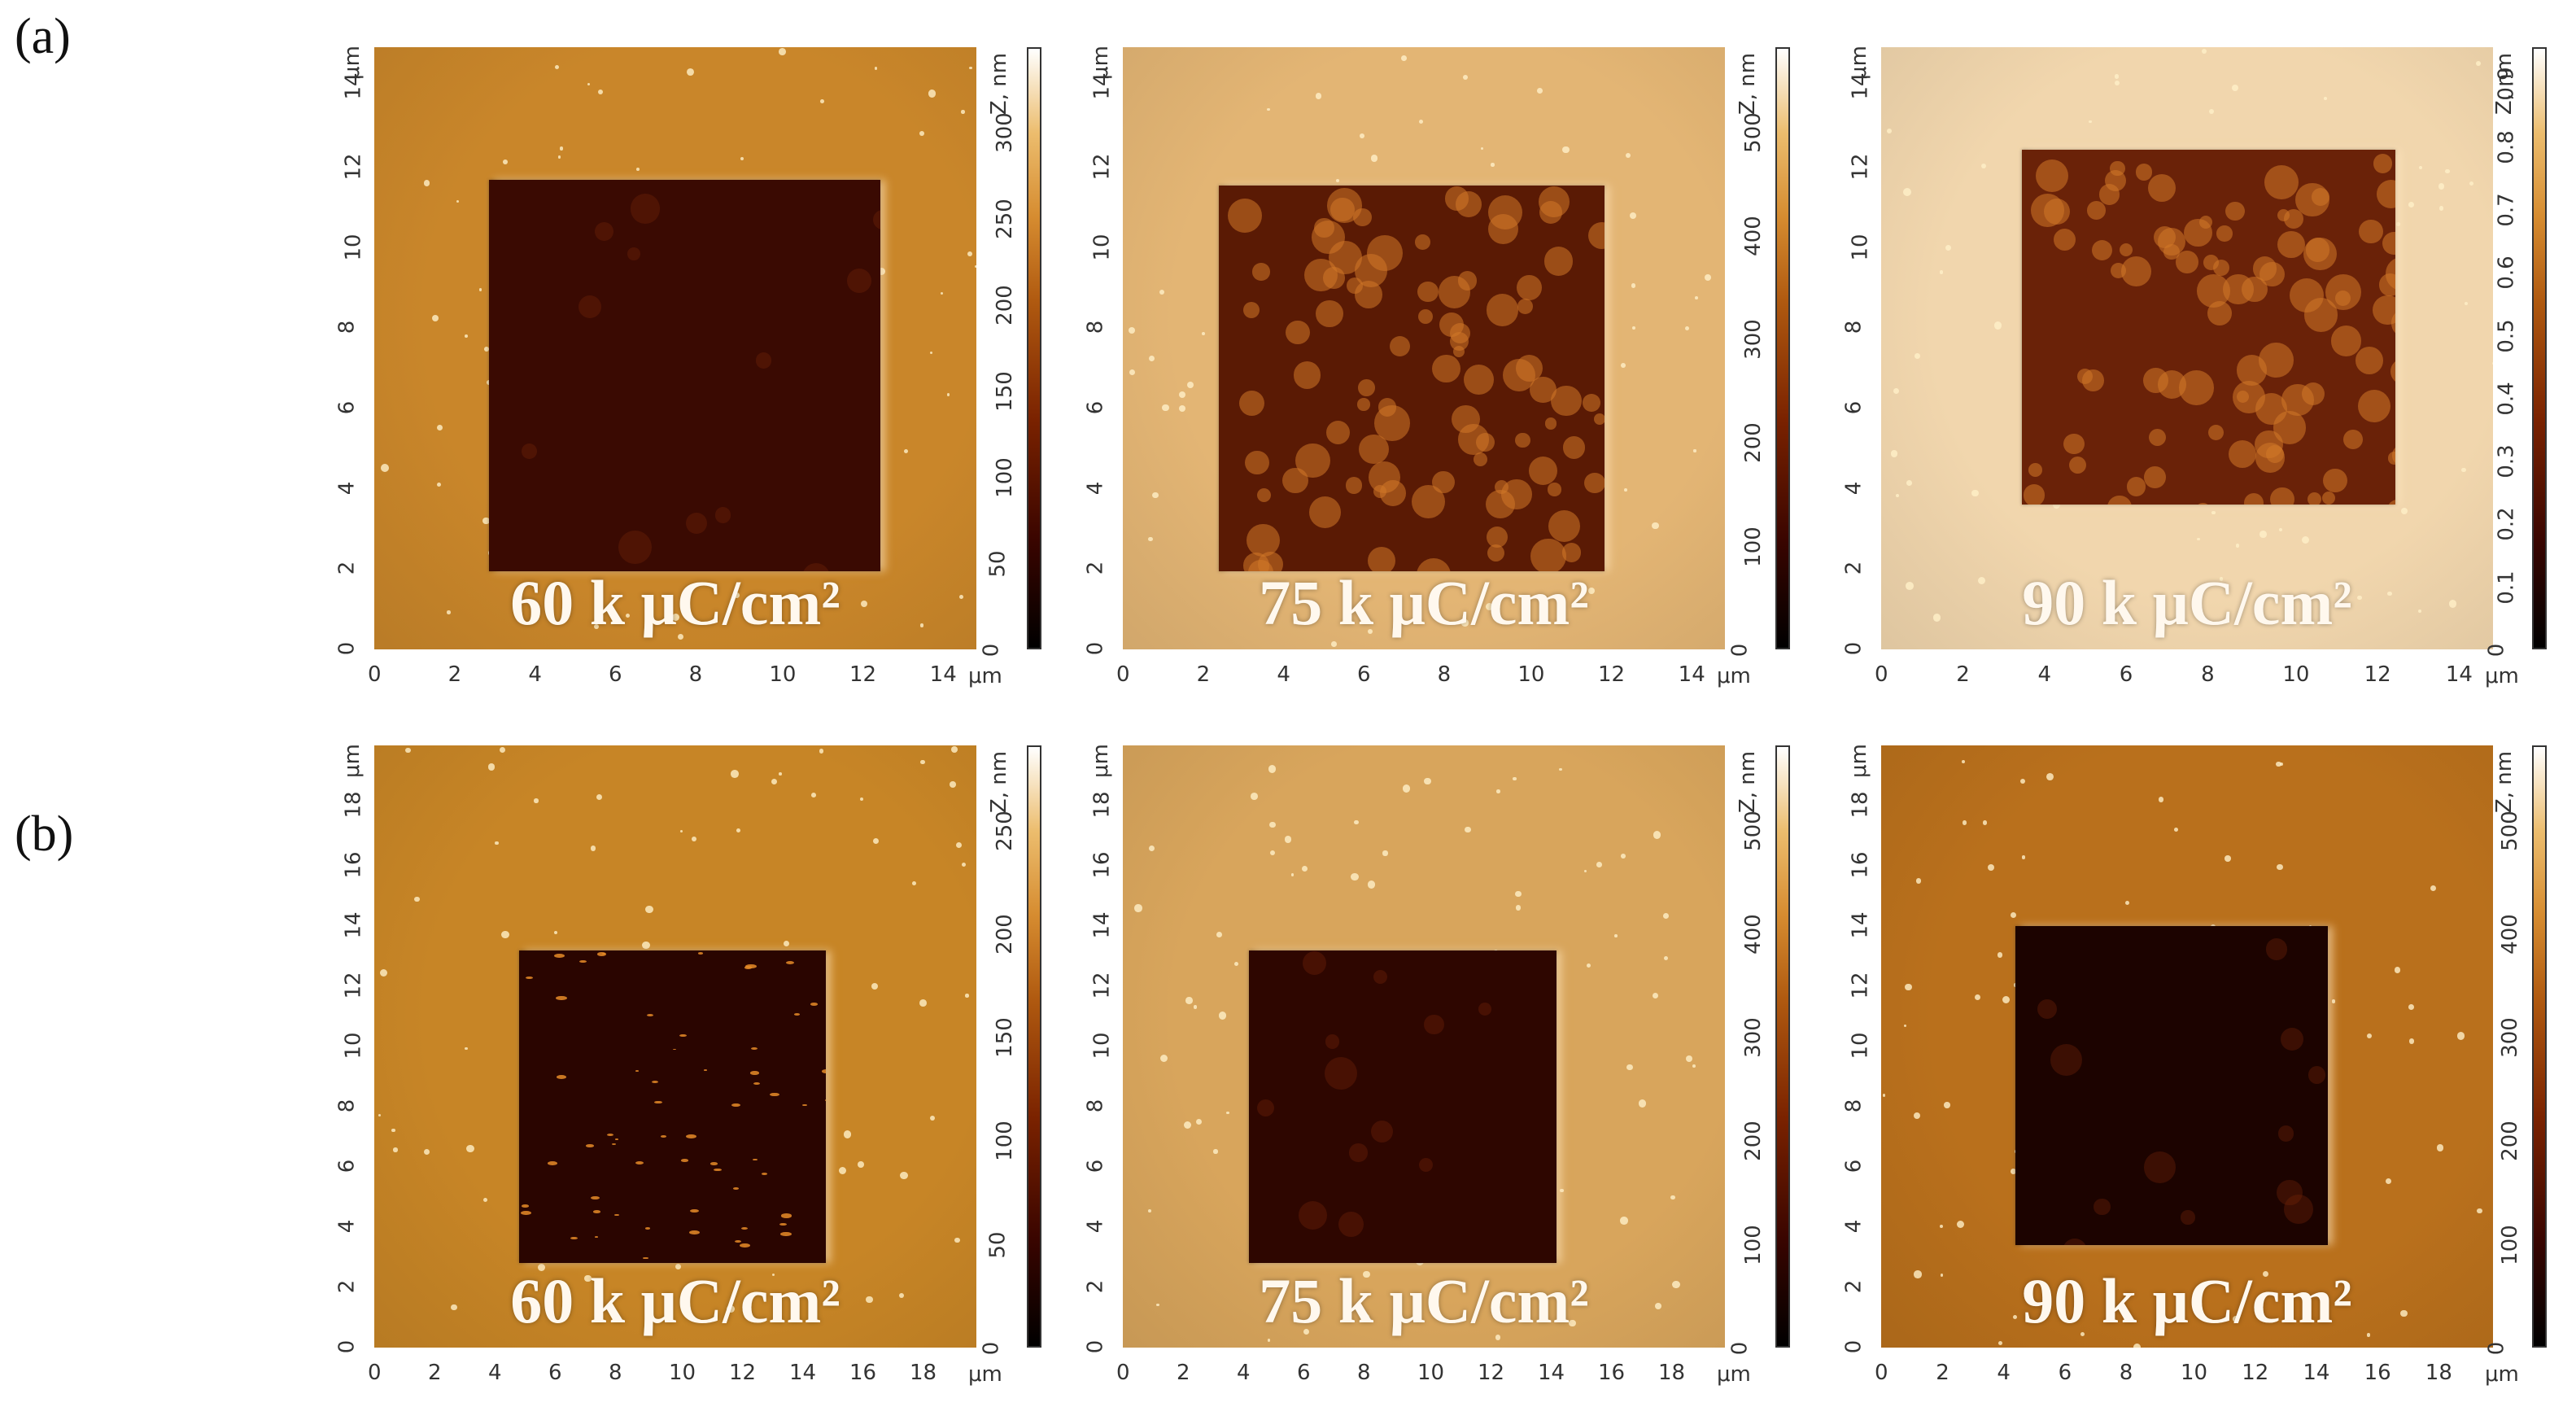 The height and width of the screenshot is (1407, 2576). Describe the element at coordinates (1860, 248) in the screenshot. I see `y-tick-label: 10` at that location.